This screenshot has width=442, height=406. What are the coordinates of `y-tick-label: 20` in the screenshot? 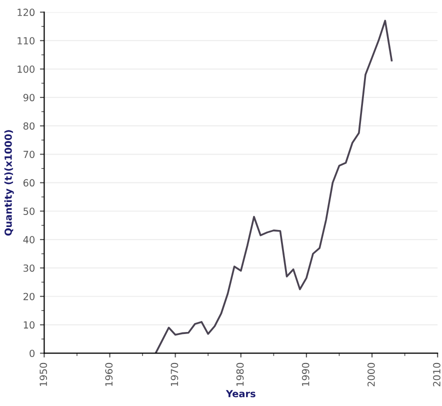 It's located at (29, 296).